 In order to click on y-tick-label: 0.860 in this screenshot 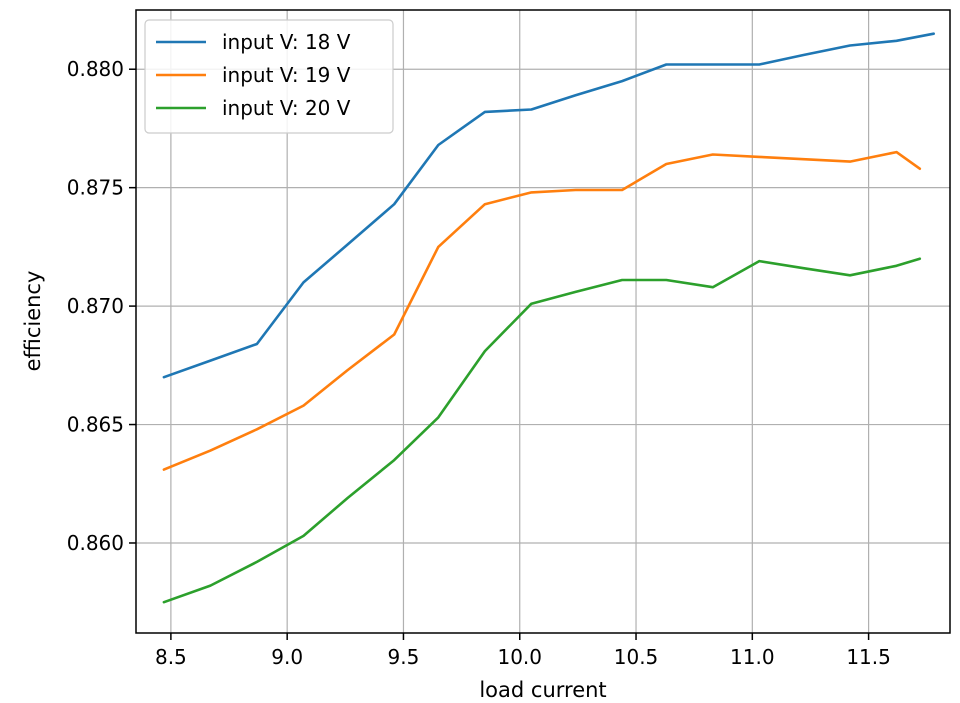, I will do `click(95, 543)`.